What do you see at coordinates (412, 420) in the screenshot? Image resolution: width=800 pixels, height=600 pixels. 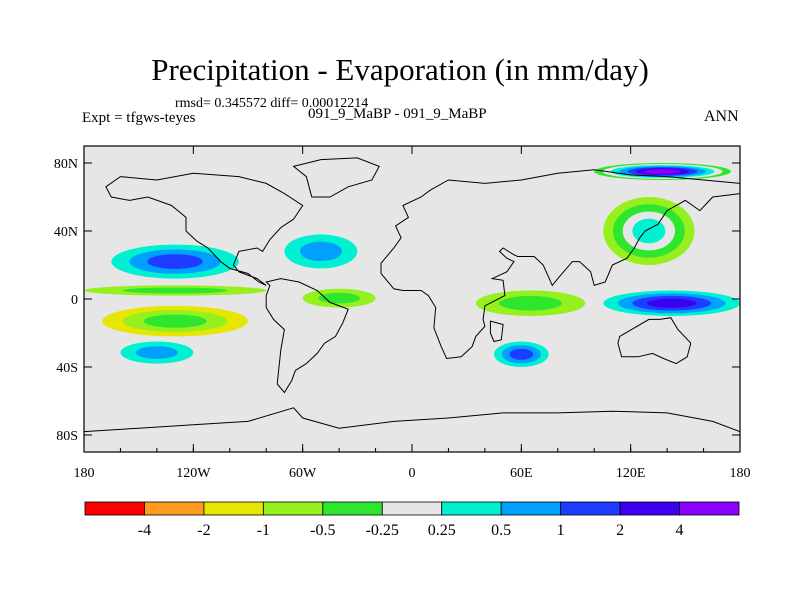 I see `continent-antarctica` at bounding box center [412, 420].